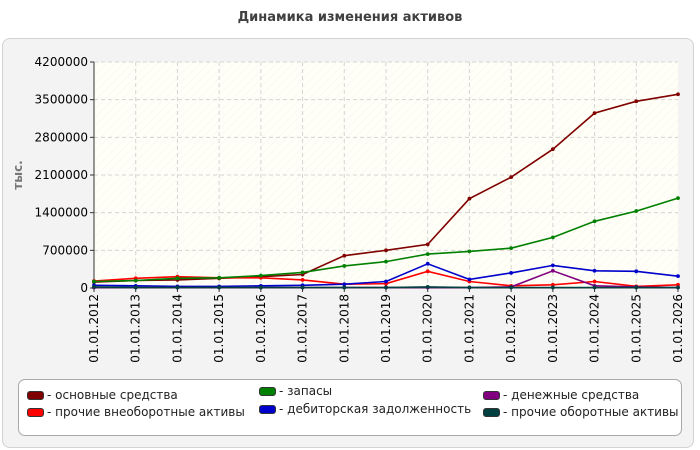  What do you see at coordinates (350, 17) in the screenshot?
I see `chart-title: Динамика изменения активов` at bounding box center [350, 17].